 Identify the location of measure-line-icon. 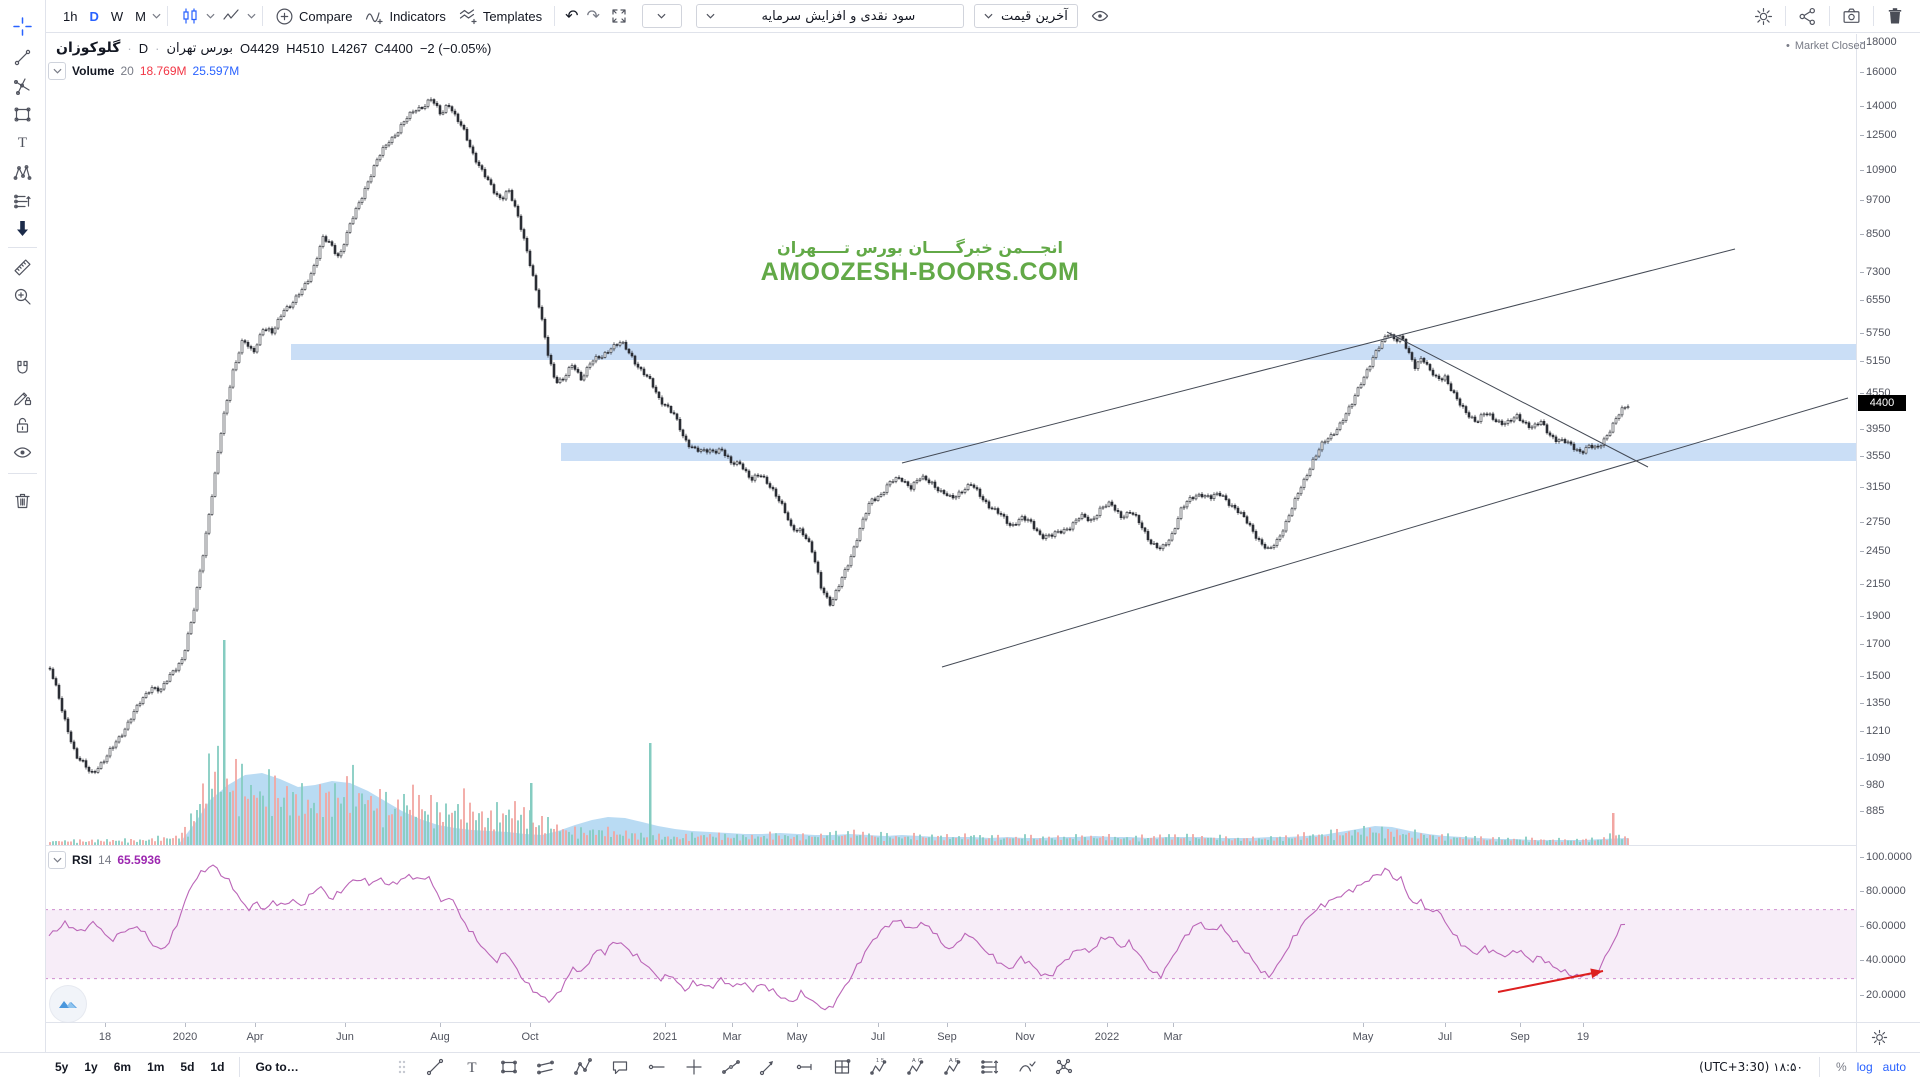
(805, 1067).